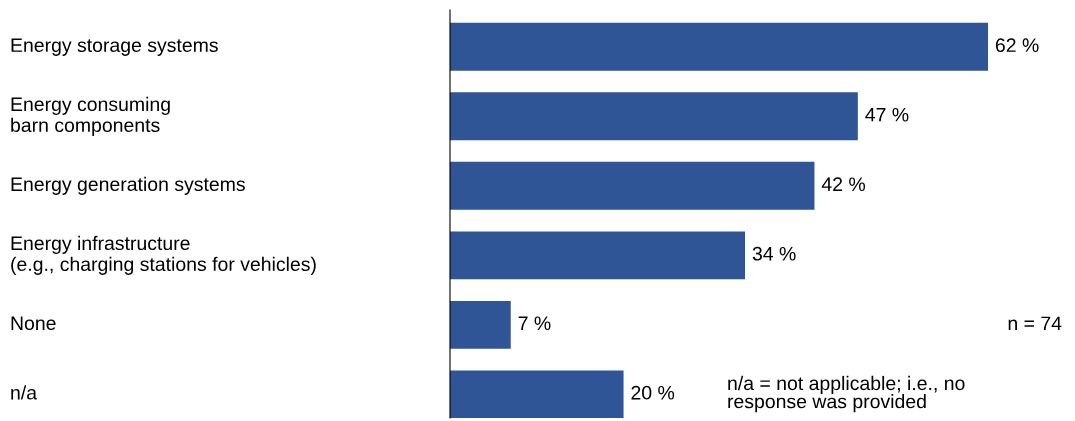 Image resolution: width=1075 pixels, height=421 pixels. What do you see at coordinates (846, 394) in the screenshot?
I see `annotation: n/a = not applicable; i.e., no response was provided` at bounding box center [846, 394].